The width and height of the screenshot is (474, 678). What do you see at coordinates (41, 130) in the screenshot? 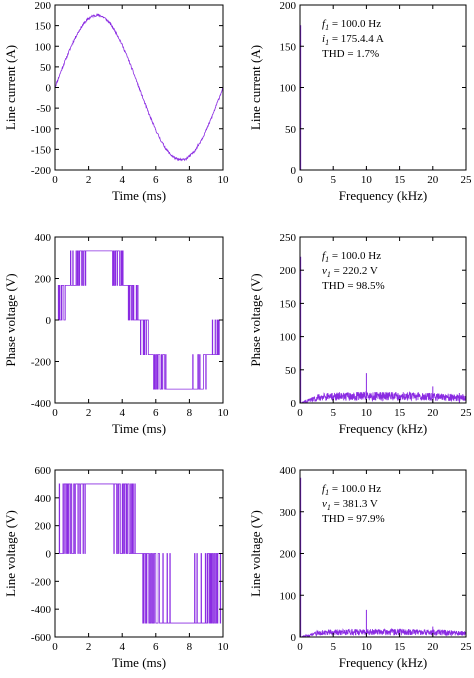
I see `y-tick-label: -100` at bounding box center [41, 130].